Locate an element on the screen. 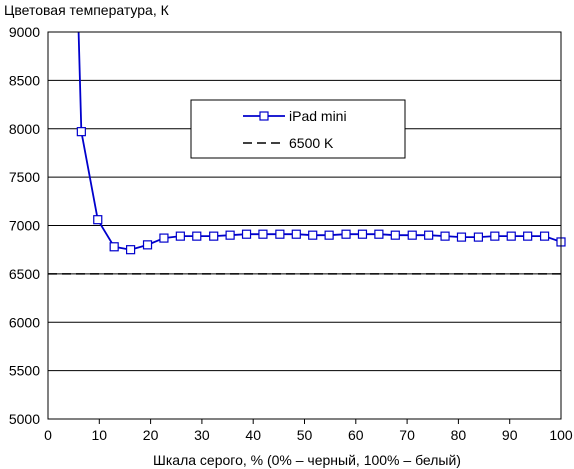 The width and height of the screenshot is (574, 469). x-tick-label: 70 is located at coordinates (407, 435).